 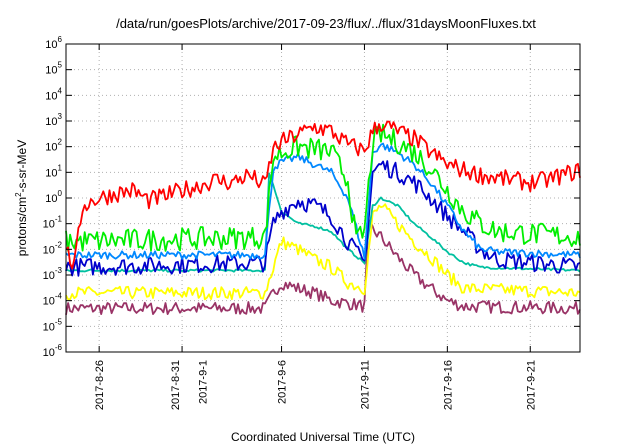 I want to click on y-tick-label: 10⁰, so click(x=53, y=197).